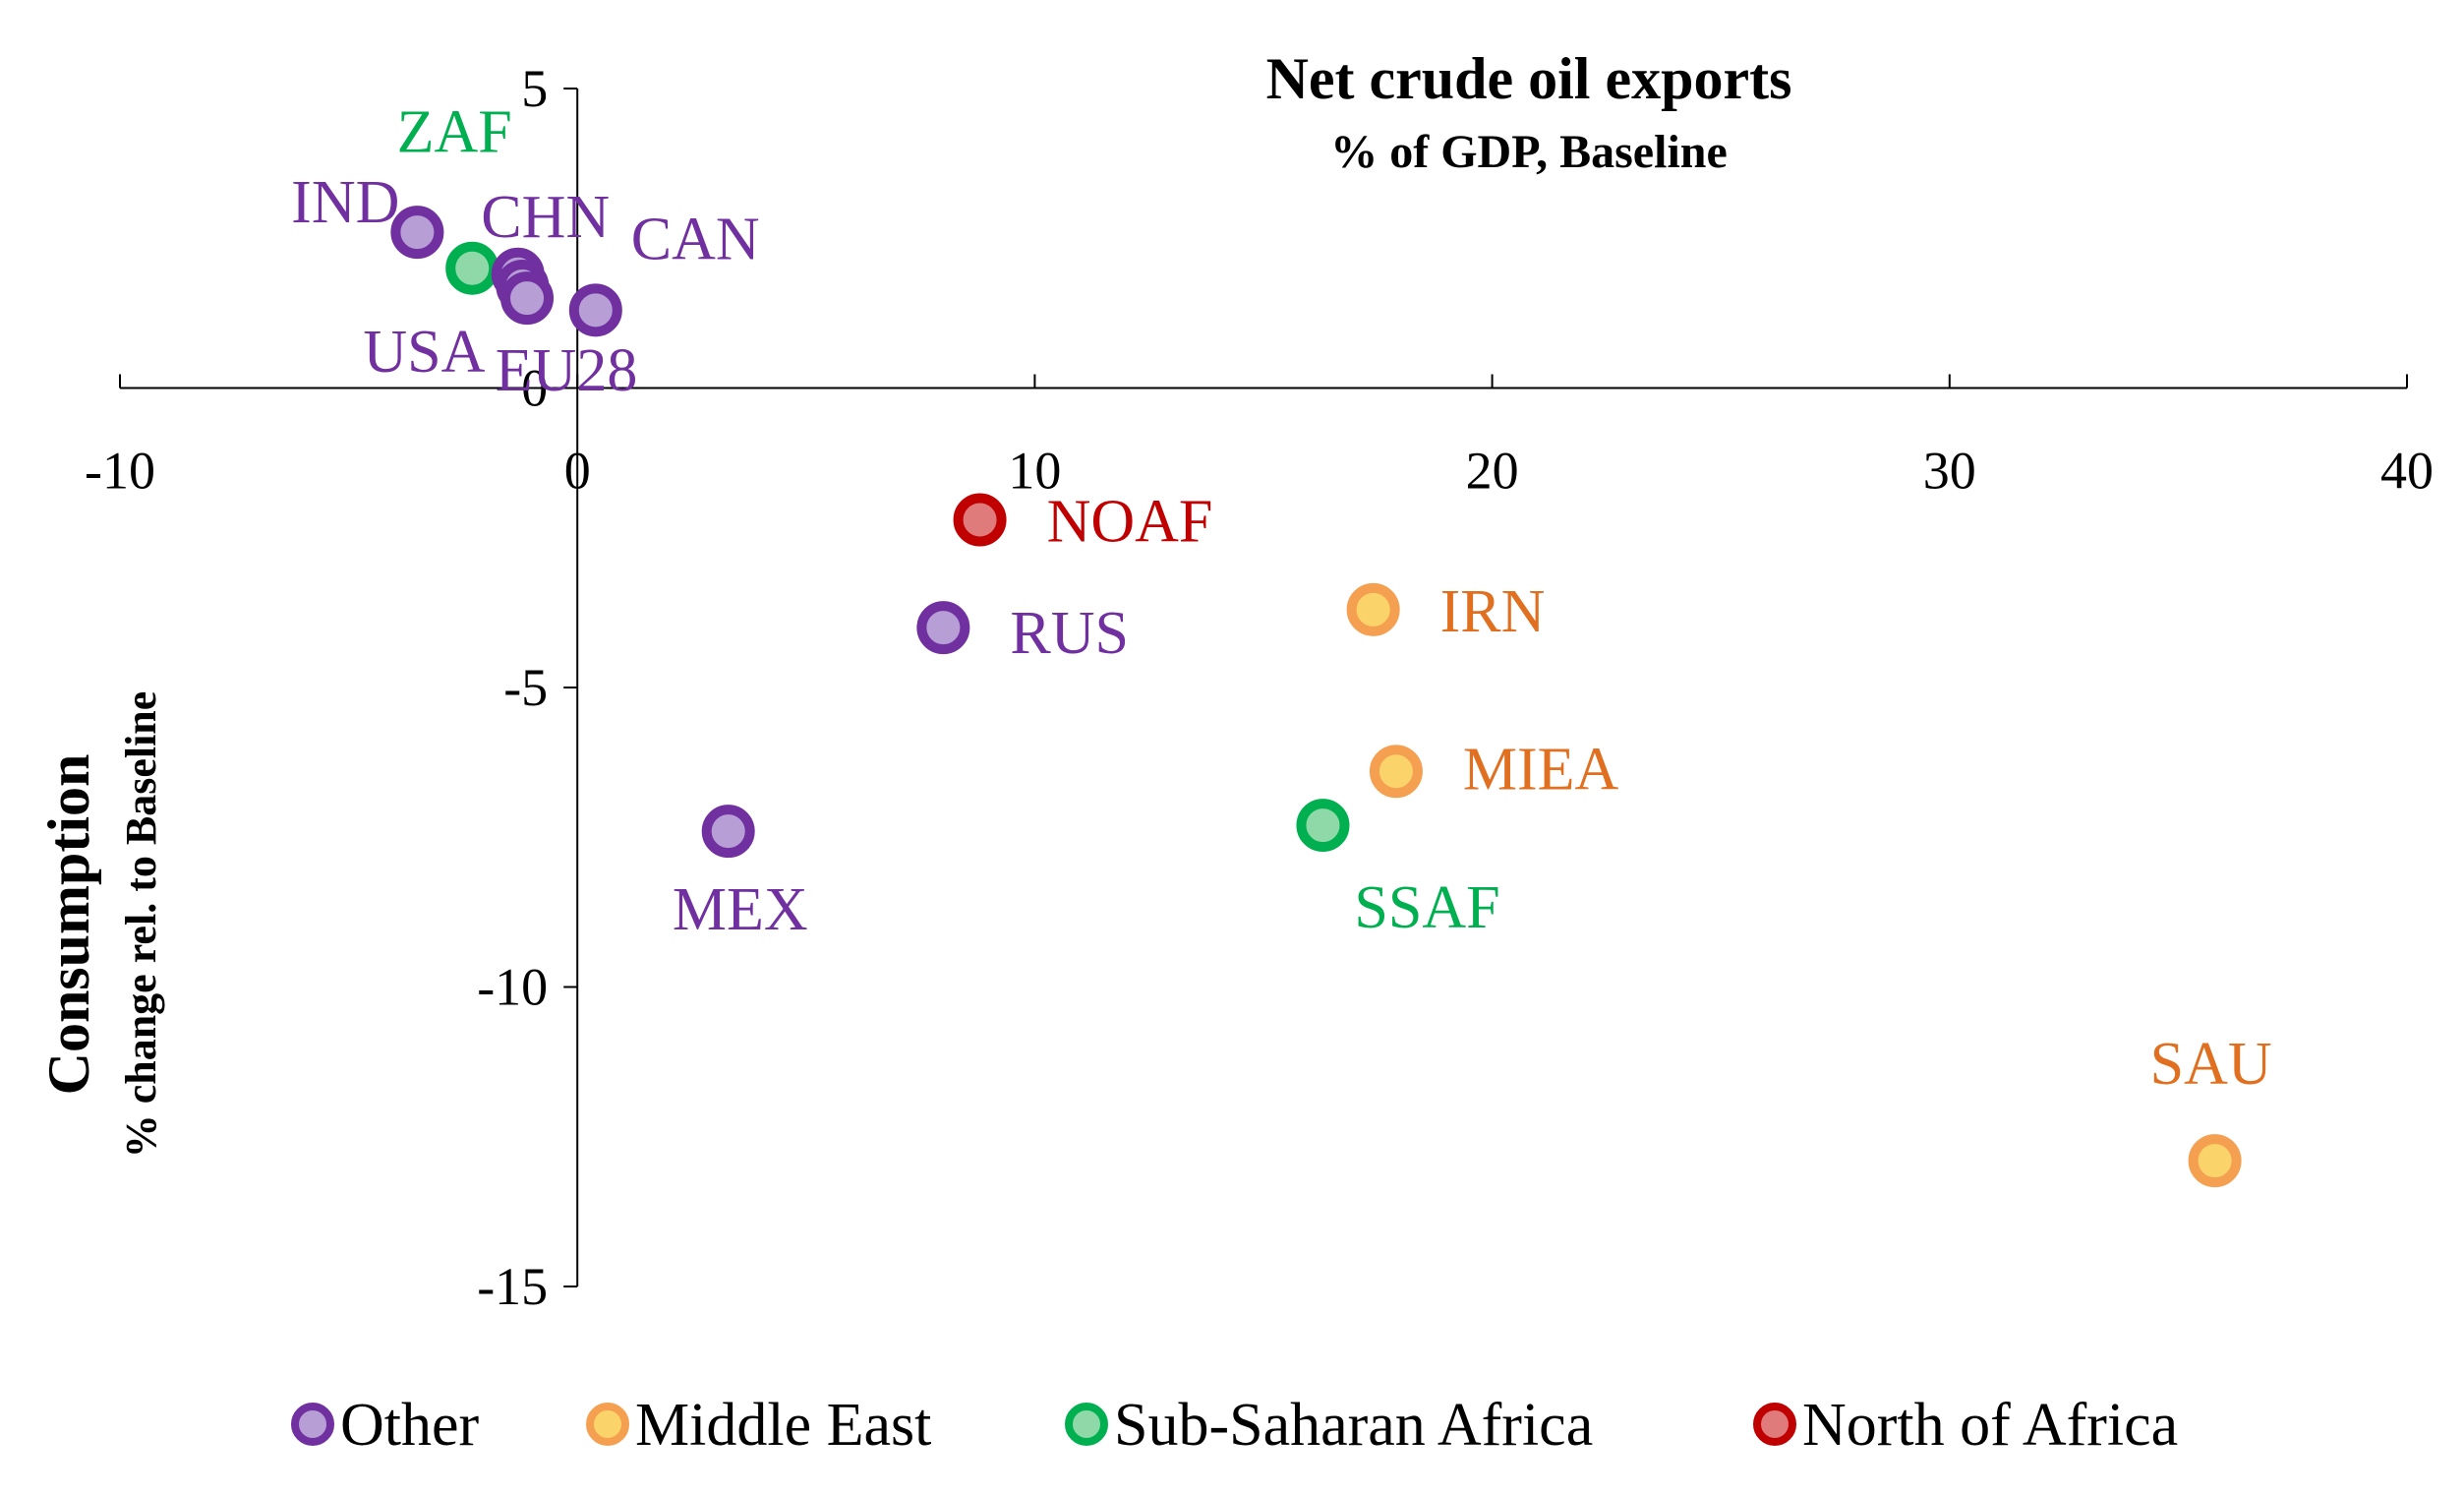 This screenshot has width=2464, height=1495. I want to click on legend-item: Sub-Saharan Africa, so click(1329, 1425).